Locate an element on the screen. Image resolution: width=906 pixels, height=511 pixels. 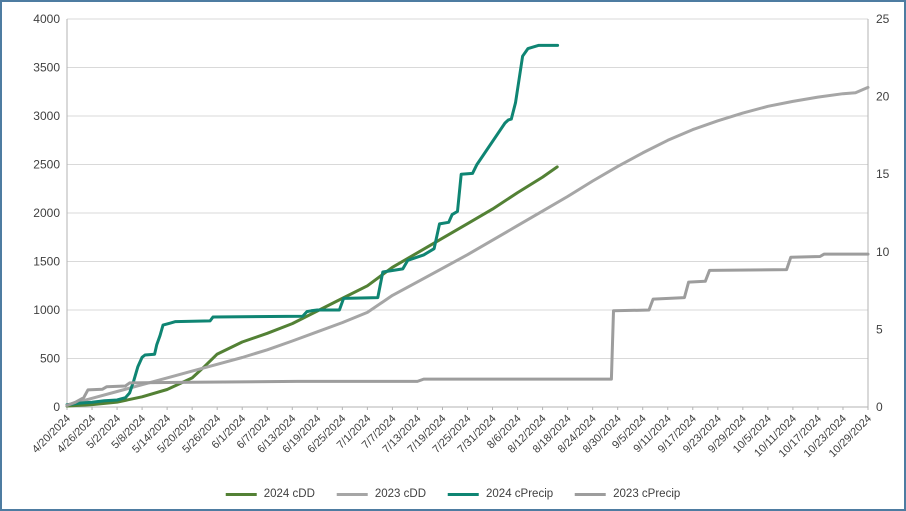
legend-item-2024-cprecip: 2024 cPrecip is located at coordinates (500, 494).